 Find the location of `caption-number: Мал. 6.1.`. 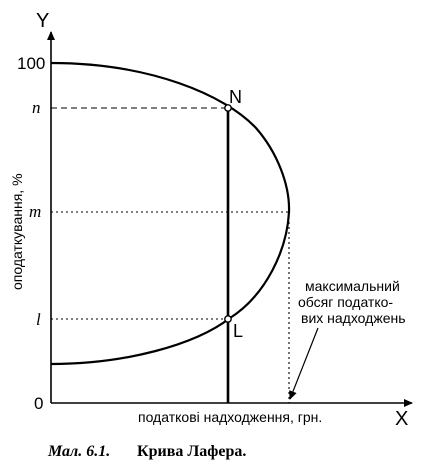

caption-number: Мал. 6.1. is located at coordinates (78, 451).